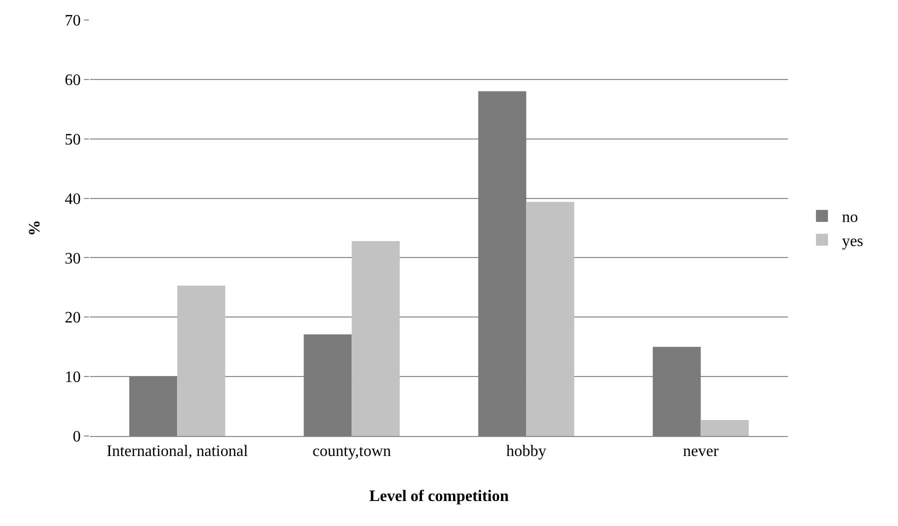  I want to click on y-axis-title: %, so click(35, 228).